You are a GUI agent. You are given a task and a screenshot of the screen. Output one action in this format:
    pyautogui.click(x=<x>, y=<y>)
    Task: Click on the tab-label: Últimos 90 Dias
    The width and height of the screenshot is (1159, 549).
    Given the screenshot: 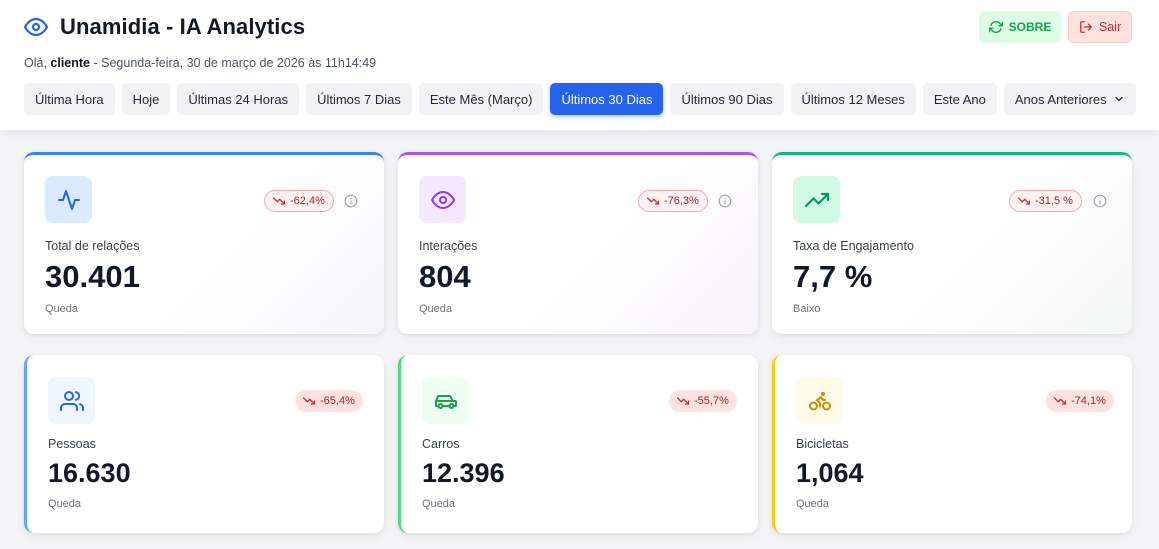 What is the action you would take?
    pyautogui.click(x=727, y=99)
    